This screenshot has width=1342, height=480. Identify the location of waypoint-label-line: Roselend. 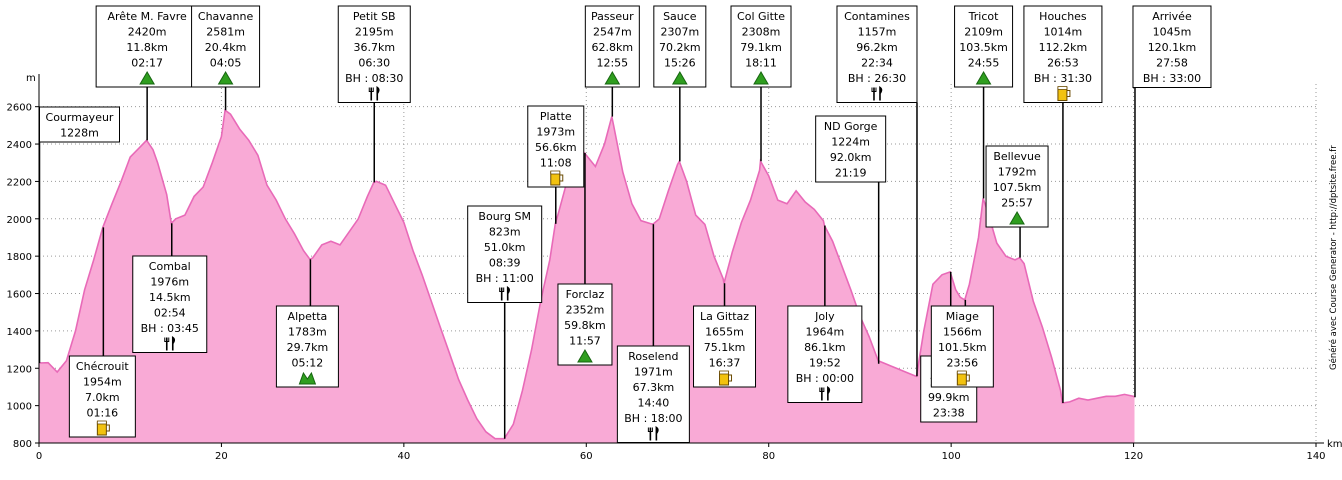
(653, 356).